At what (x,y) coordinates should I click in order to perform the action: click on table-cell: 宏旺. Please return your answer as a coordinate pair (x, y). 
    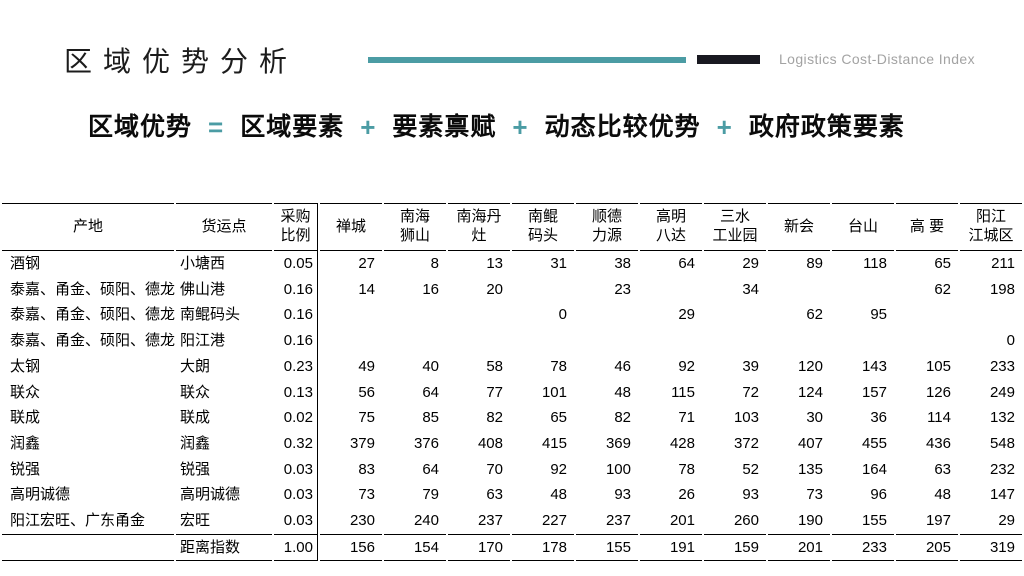
    Looking at the image, I should click on (195, 521).